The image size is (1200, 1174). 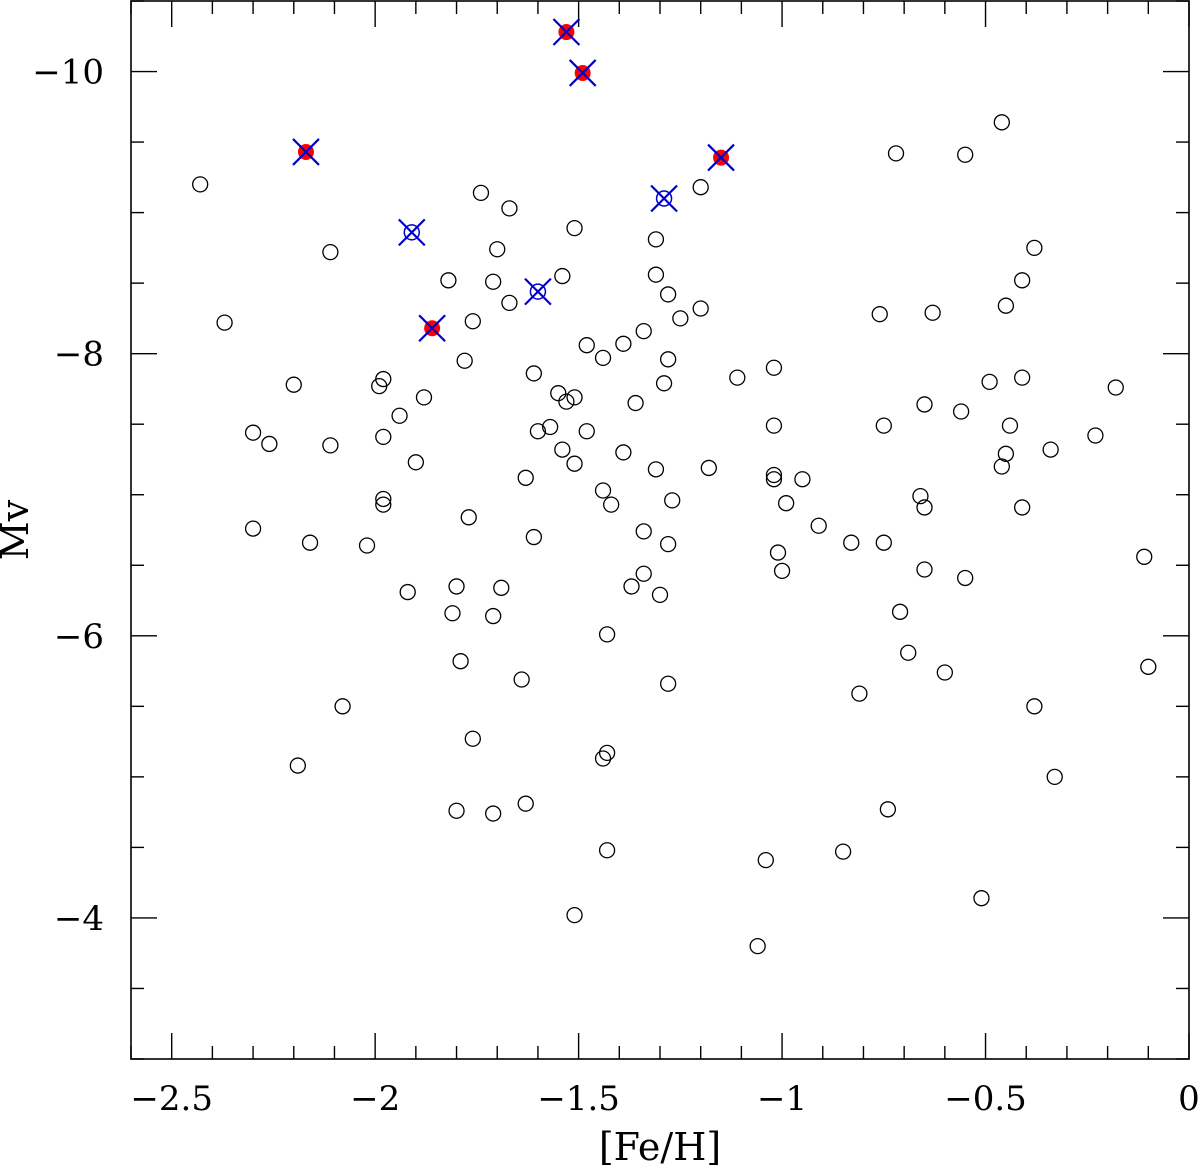 What do you see at coordinates (985, 1099) in the screenshot?
I see `x-tick-label: −0.5` at bounding box center [985, 1099].